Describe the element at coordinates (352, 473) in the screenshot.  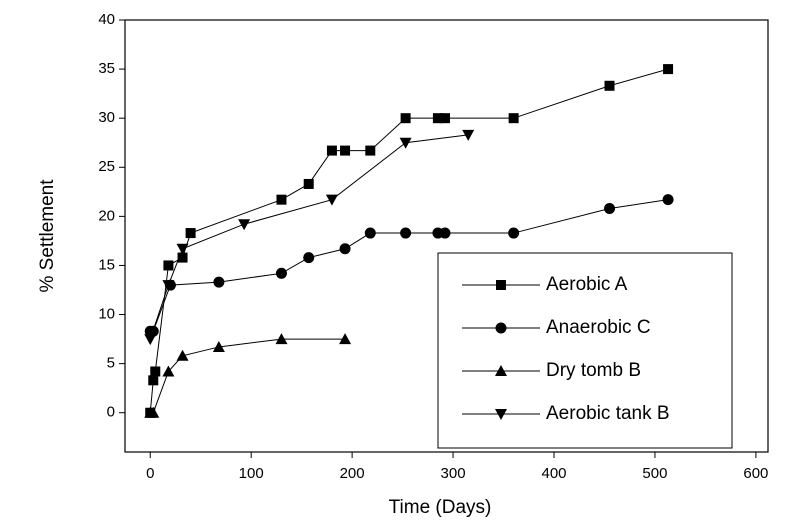
I see `x-tick-label: 200` at that location.